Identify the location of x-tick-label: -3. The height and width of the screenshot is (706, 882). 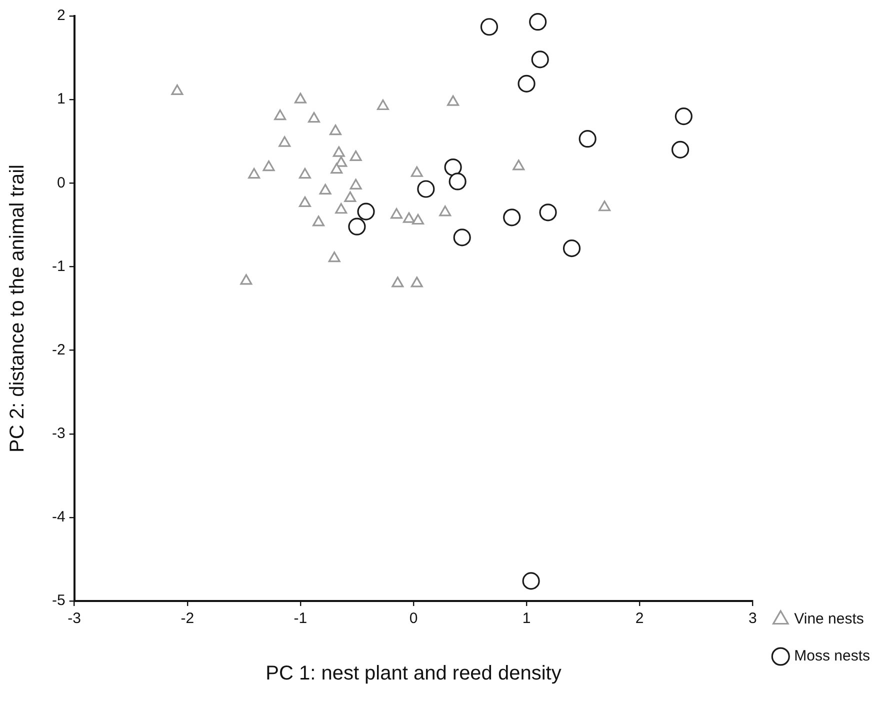
(75, 619).